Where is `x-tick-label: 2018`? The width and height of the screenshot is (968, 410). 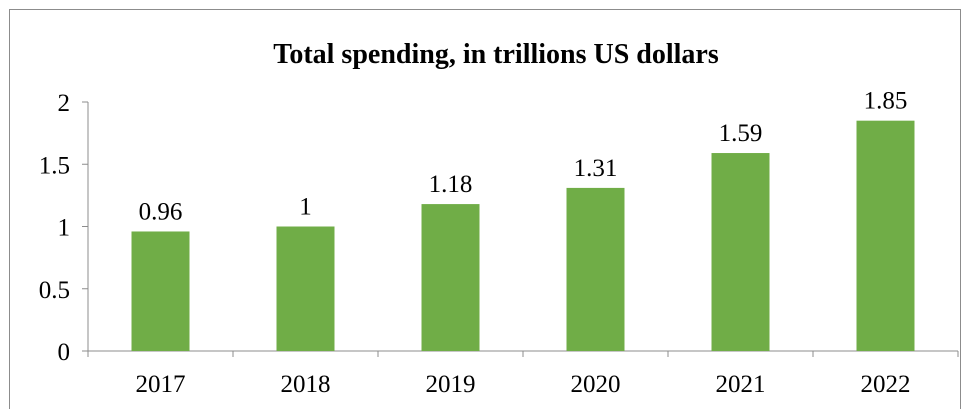
x-tick-label: 2018 is located at coordinates (306, 384).